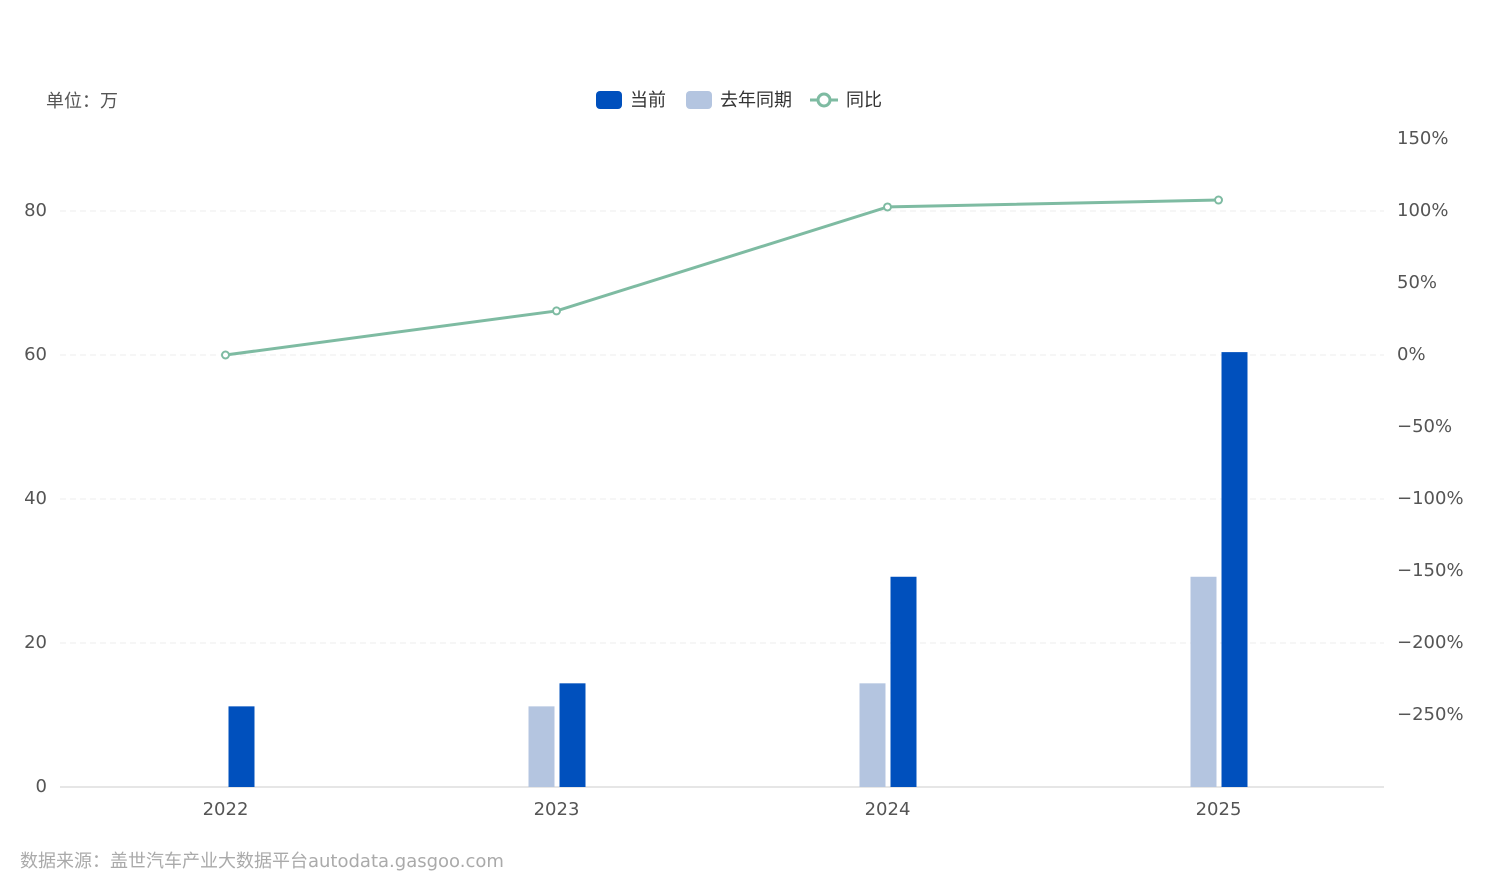  Describe the element at coordinates (41, 786) in the screenshot. I see `y-tick-label: 0` at that location.